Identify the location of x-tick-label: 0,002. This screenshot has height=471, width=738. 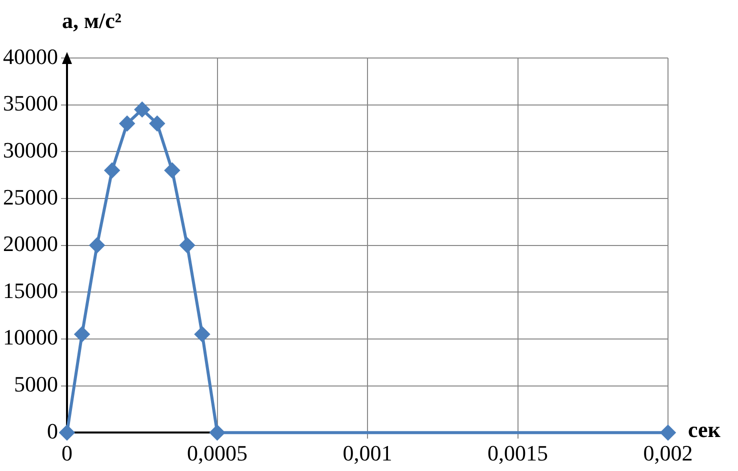
(668, 453).